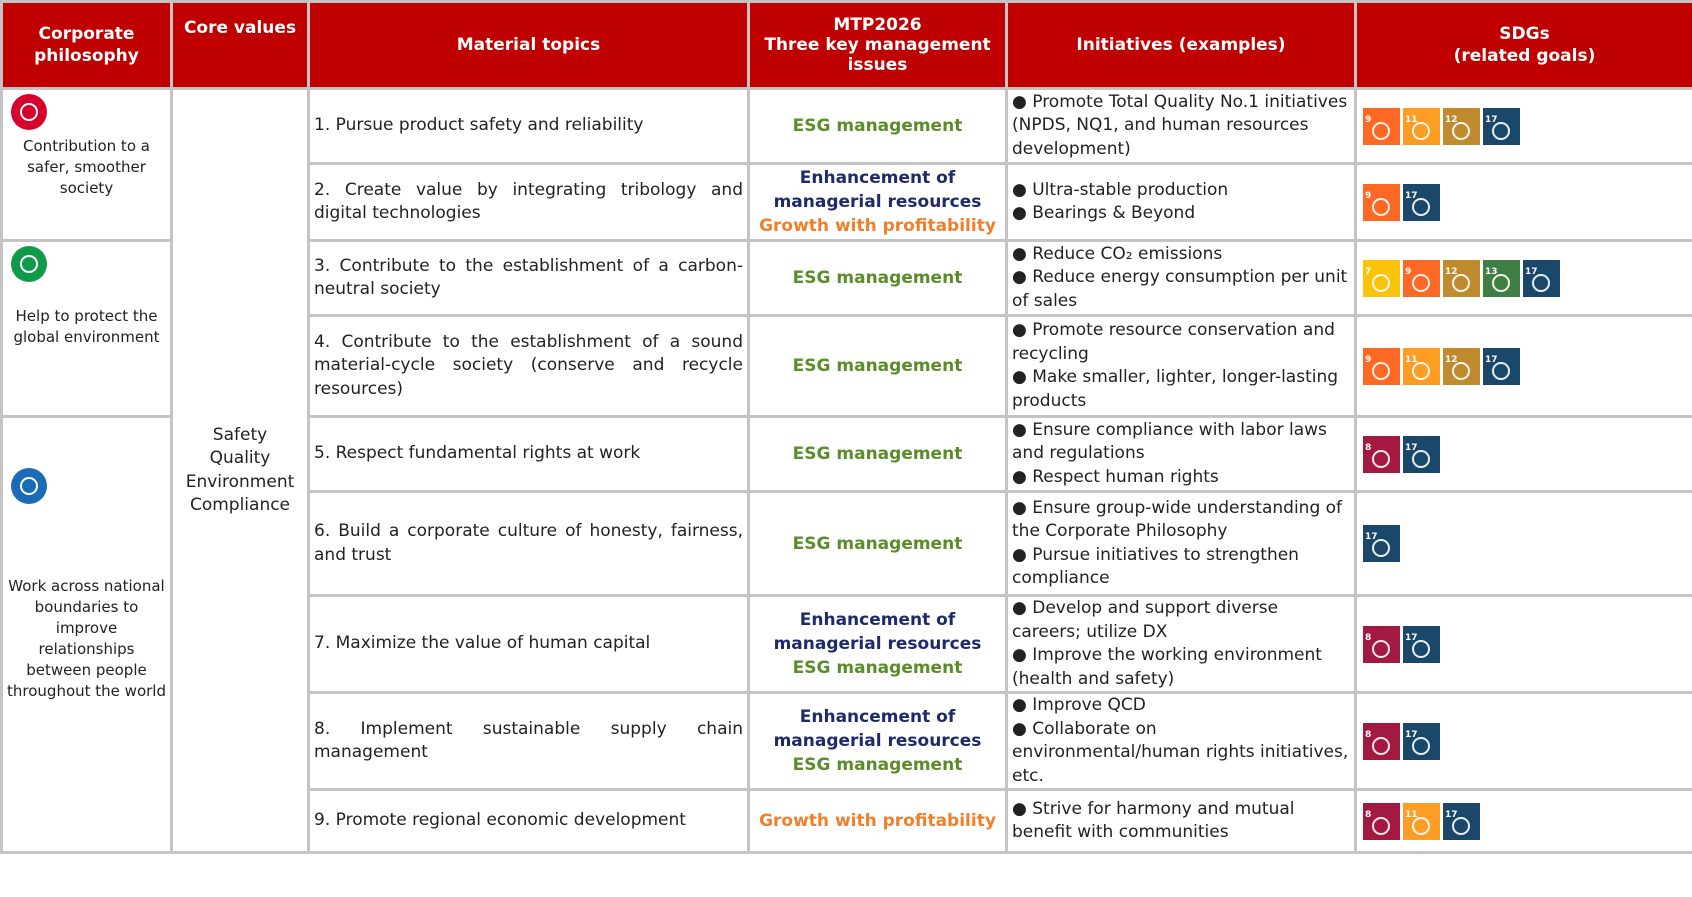  I want to click on header-initiatives: Initiatives (examples), so click(1181, 45).